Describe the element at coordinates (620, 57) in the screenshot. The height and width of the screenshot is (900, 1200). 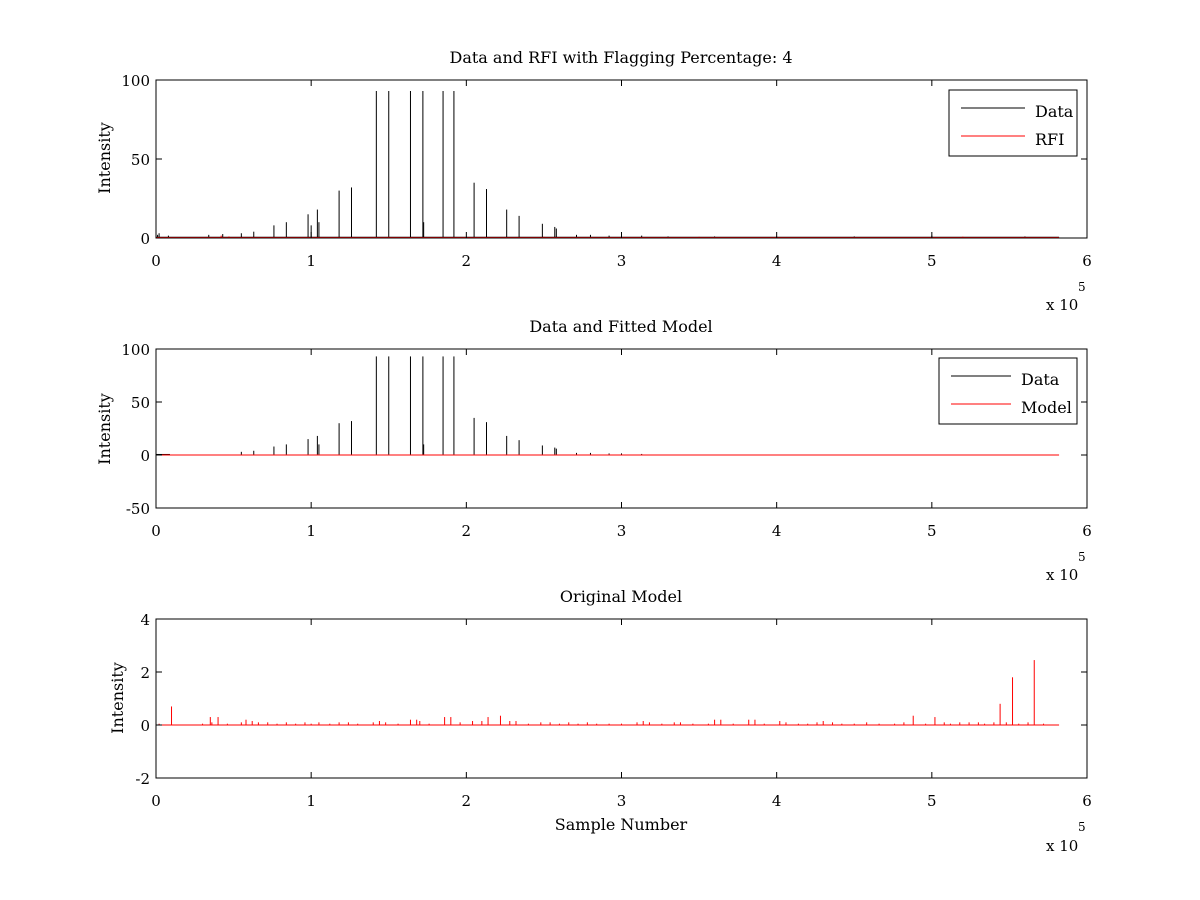
I see `panel-title: Data and RFI with Flagging Percentage: 4` at that location.